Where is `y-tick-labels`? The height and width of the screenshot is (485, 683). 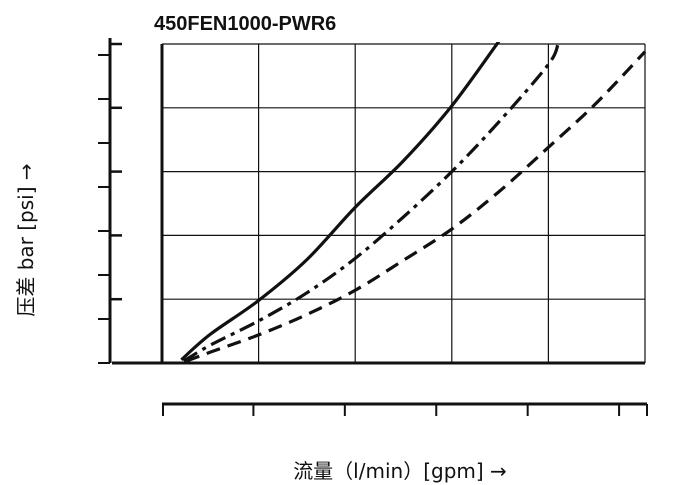
y-tick-labels is located at coordinates (116, 171).